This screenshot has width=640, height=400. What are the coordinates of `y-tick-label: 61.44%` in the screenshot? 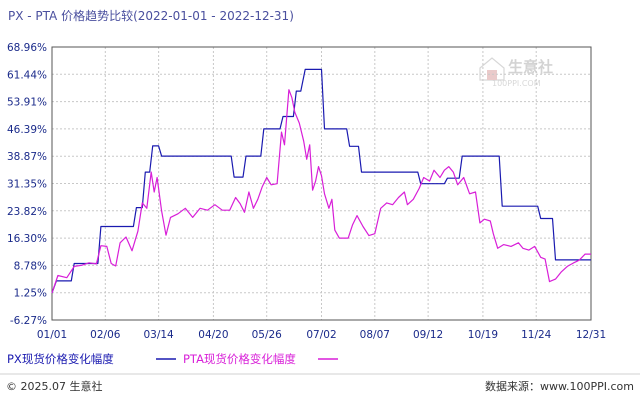 It's located at (27, 75).